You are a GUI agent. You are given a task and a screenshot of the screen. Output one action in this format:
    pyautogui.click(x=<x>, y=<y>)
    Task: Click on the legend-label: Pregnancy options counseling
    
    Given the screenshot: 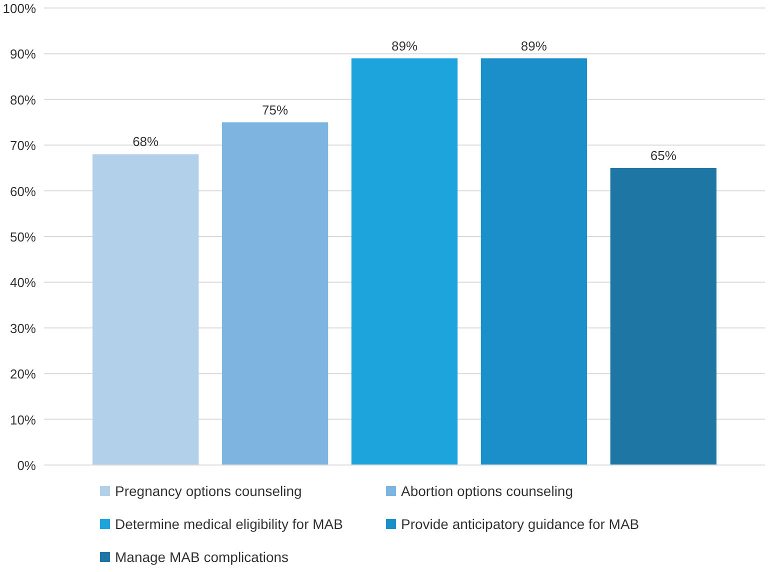 What is the action you would take?
    pyautogui.click(x=208, y=491)
    